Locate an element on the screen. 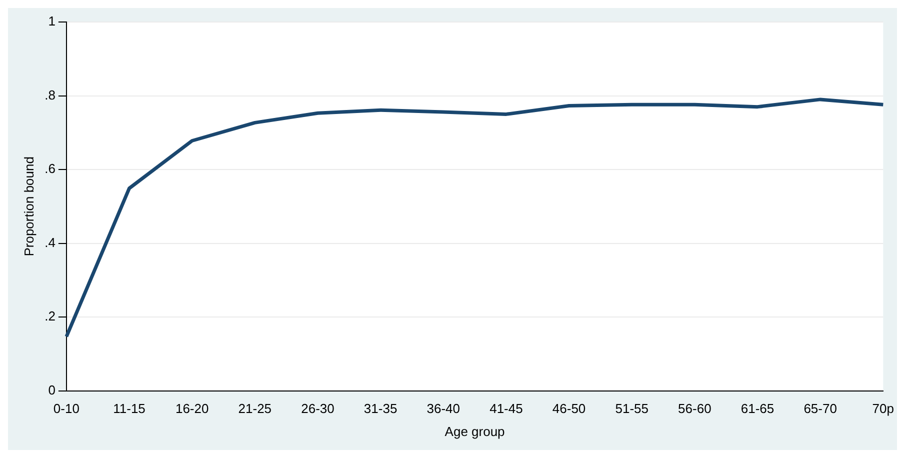  x-tick-label: 61-65 is located at coordinates (757, 408).